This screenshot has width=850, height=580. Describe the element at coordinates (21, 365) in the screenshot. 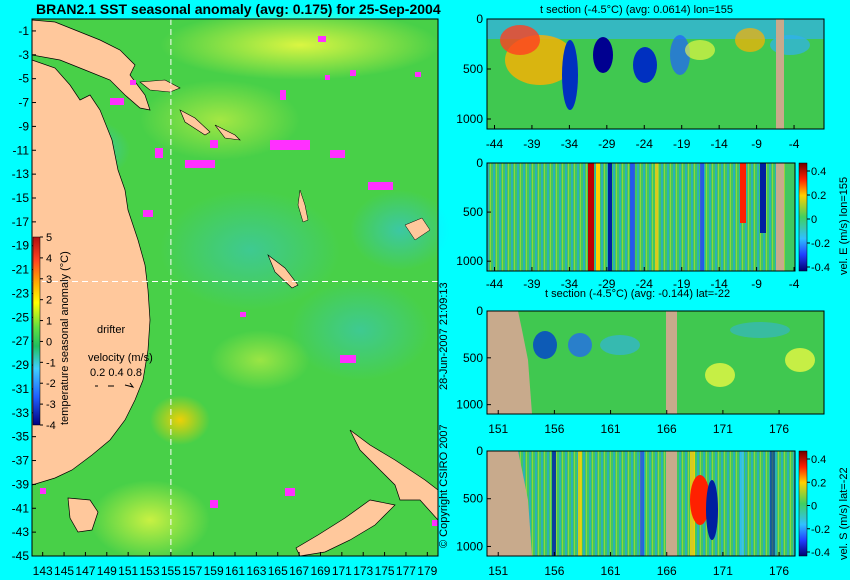

I see `map-y-tick-label: -29` at that location.